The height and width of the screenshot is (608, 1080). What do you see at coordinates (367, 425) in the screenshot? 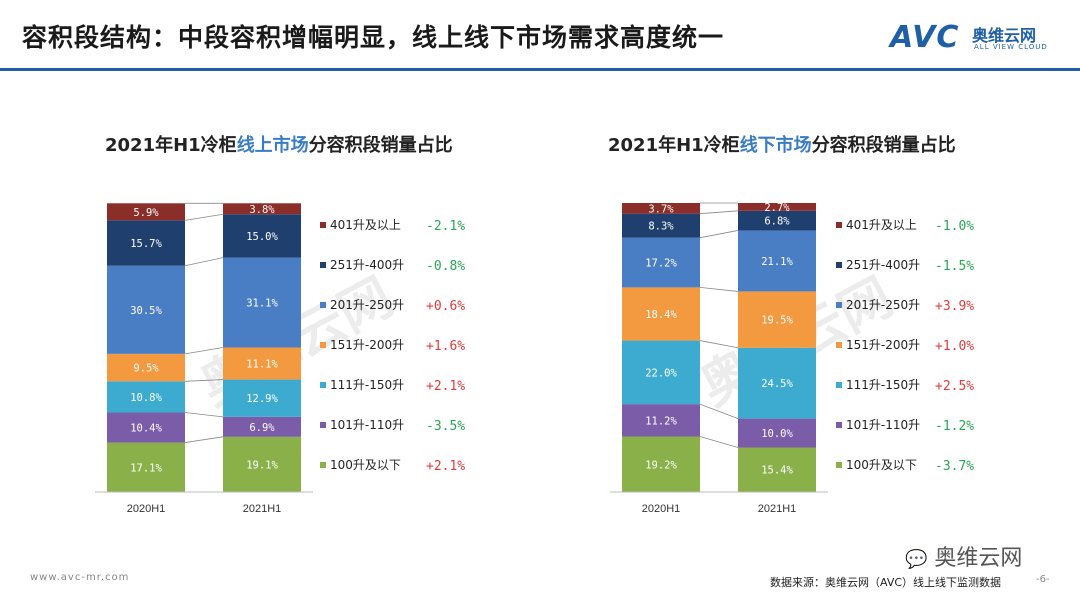
I see `online-legend-label-5: 101升-110升` at bounding box center [367, 425].